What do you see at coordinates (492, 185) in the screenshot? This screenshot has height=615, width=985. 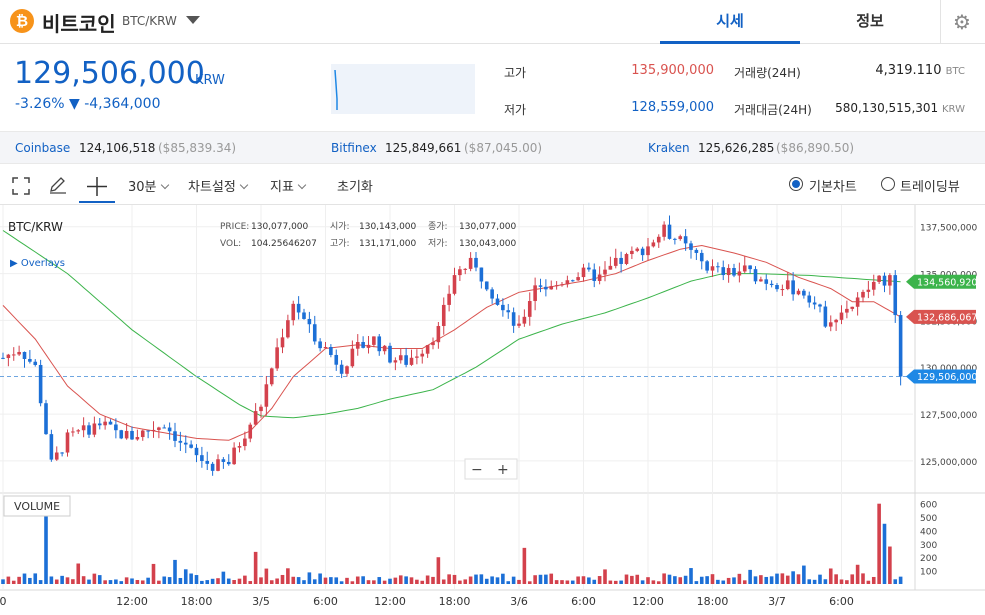 I see `chart-toolbar: 30분 차트설정 지표 초기화 기본차트 트레이딩뷰` at bounding box center [492, 185].